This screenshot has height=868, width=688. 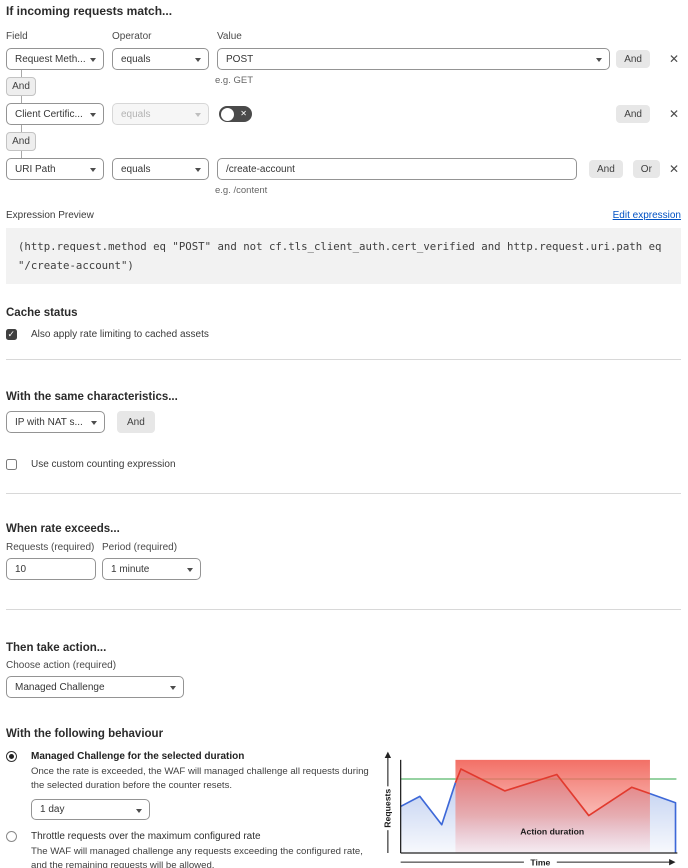 I want to click on operator-column-label: Operator, so click(x=132, y=36).